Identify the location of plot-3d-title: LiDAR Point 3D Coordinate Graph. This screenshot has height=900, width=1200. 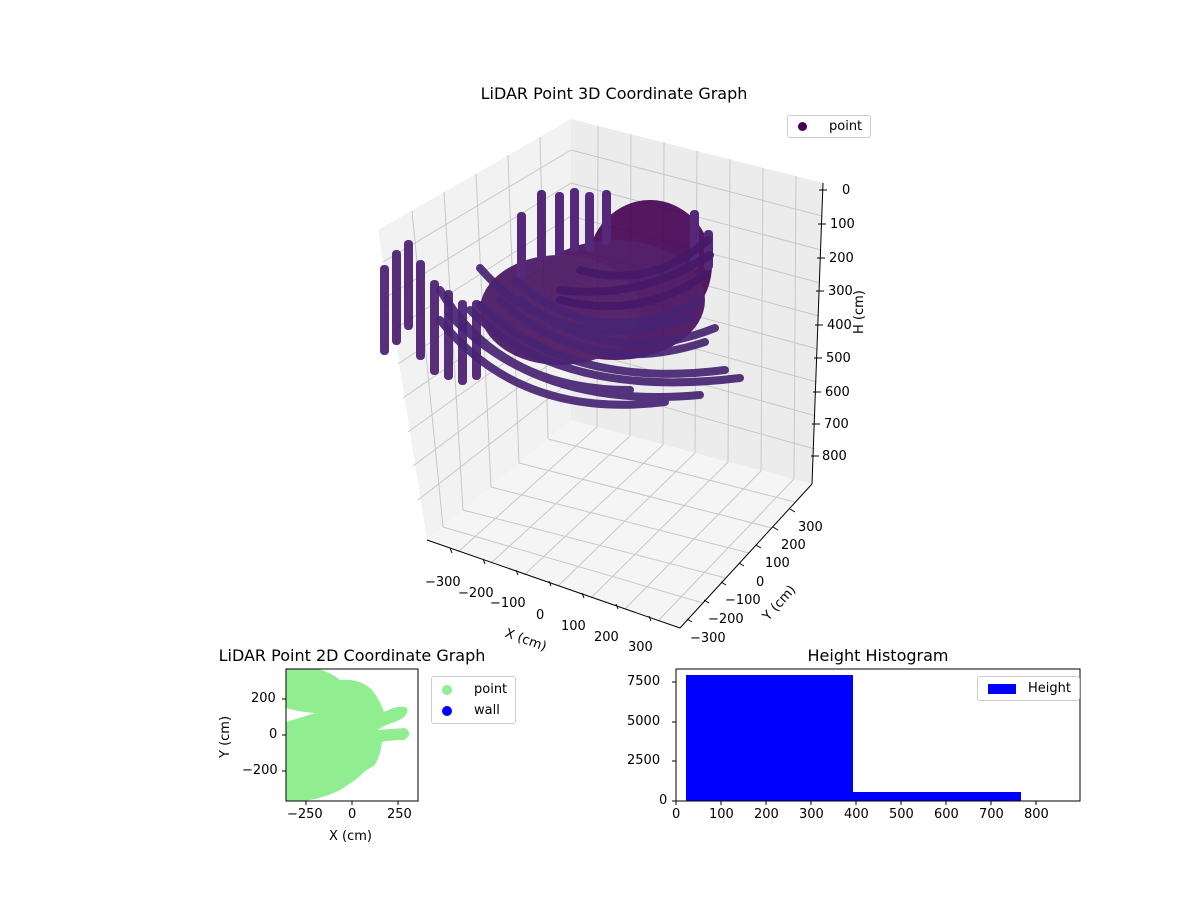
(614, 93).